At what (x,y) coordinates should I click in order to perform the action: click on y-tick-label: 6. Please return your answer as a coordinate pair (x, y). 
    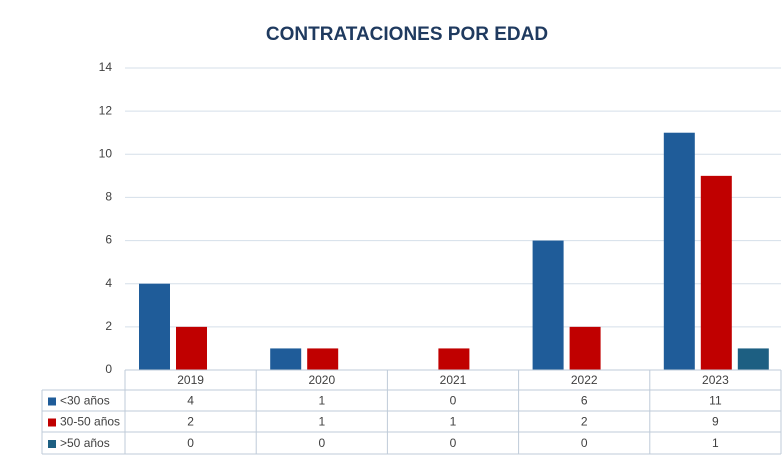
    Looking at the image, I should click on (108, 240).